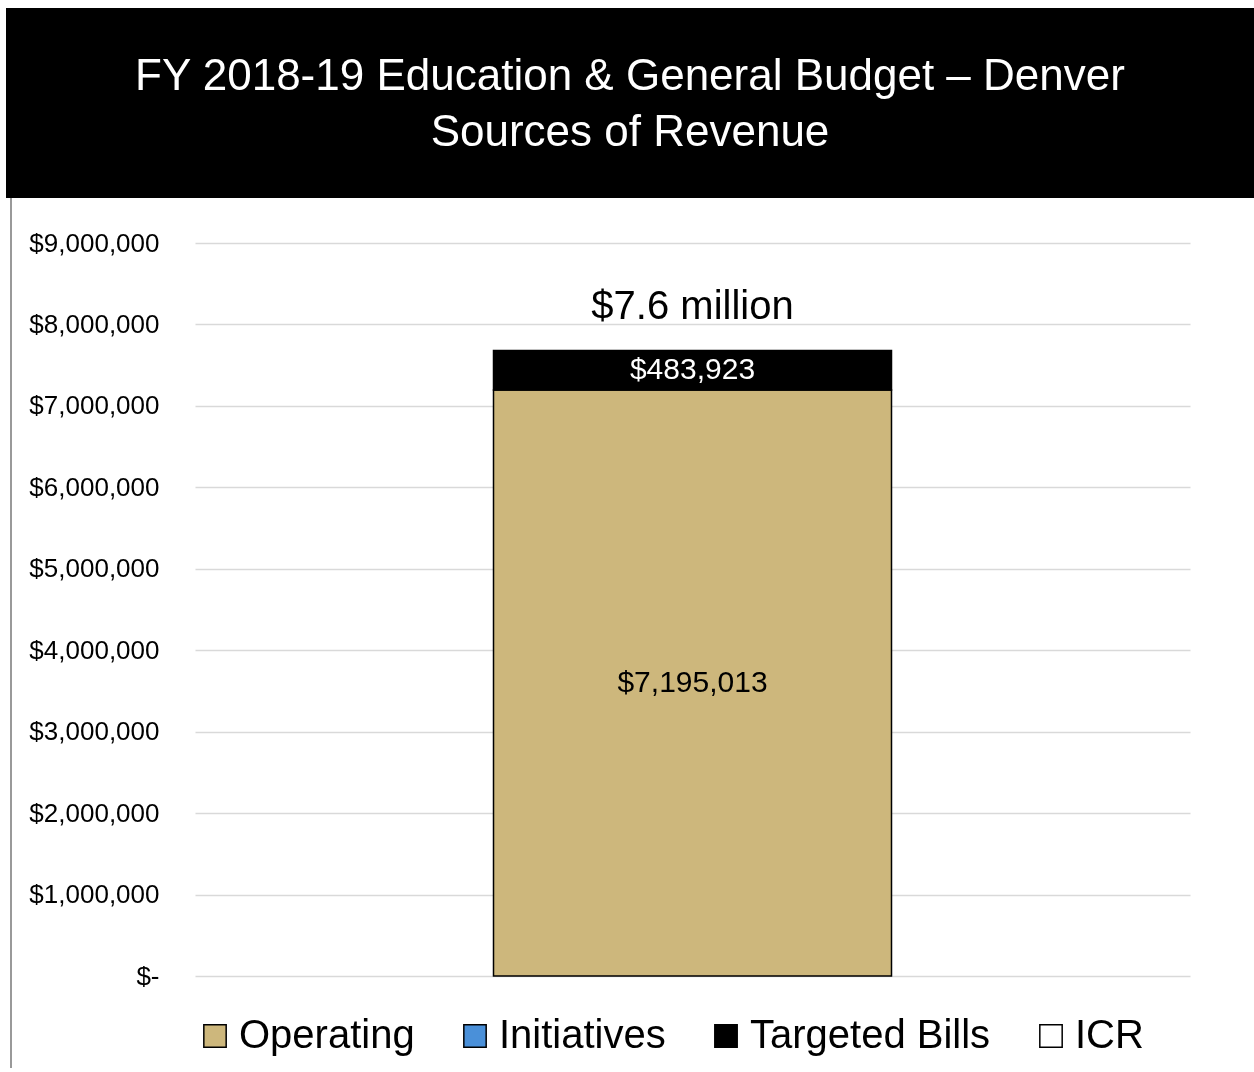  Describe the element at coordinates (94, 242) in the screenshot. I see `y-tick-label: $9,000,000` at that location.